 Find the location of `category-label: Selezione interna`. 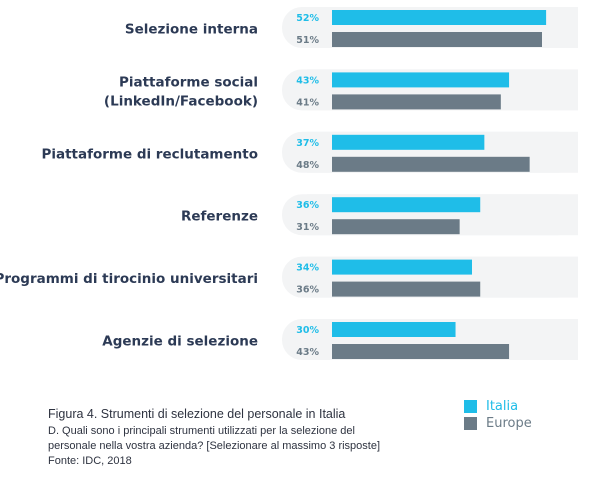

category-label: Selezione interna is located at coordinates (191, 30).